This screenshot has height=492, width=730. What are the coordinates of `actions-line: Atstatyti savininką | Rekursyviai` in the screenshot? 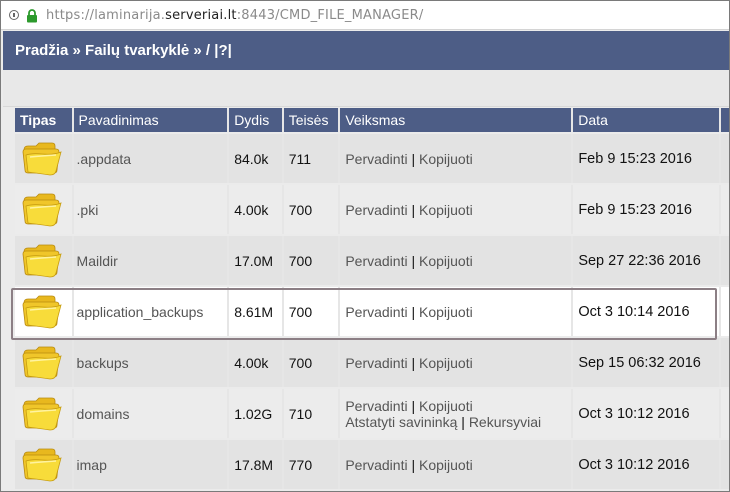 It's located at (443, 422).